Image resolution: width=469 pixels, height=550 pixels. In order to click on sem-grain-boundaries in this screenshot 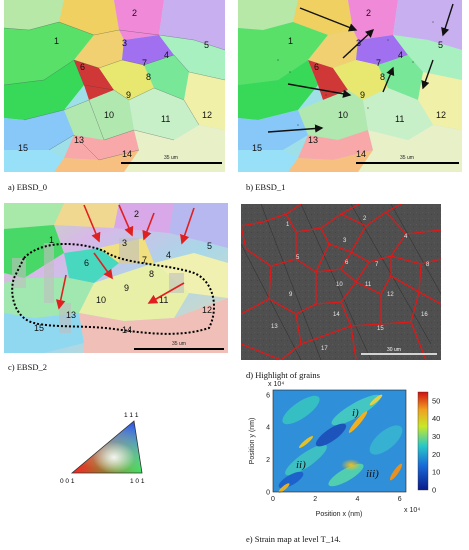, I will do `click(341, 282)`.